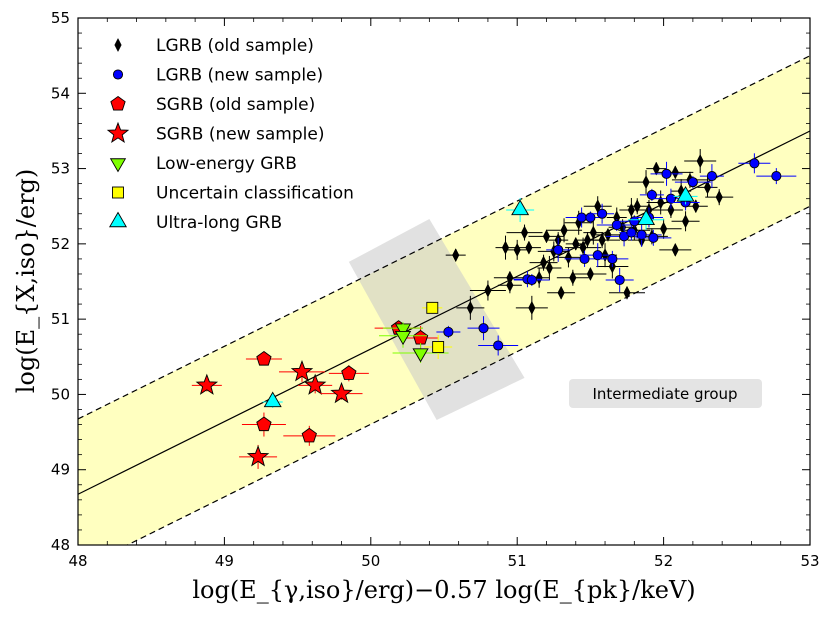  What do you see at coordinates (118, 45) in the screenshot?
I see `legend-marker-lgrb_old` at bounding box center [118, 45].